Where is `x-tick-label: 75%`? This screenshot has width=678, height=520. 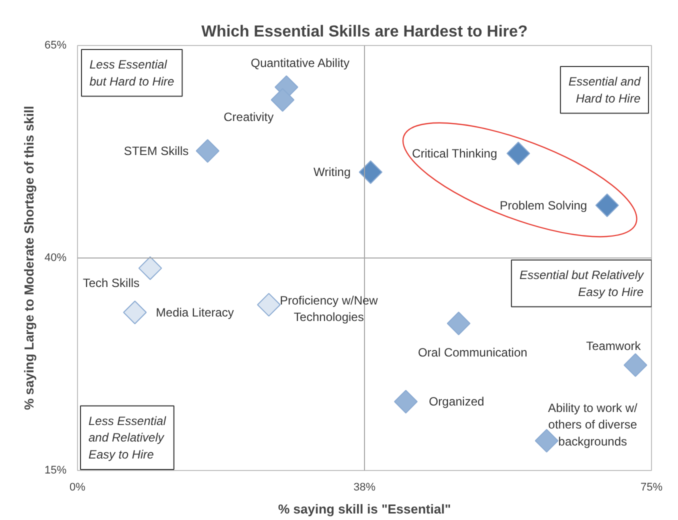
x-tick-label: 75% is located at coordinates (651, 488).